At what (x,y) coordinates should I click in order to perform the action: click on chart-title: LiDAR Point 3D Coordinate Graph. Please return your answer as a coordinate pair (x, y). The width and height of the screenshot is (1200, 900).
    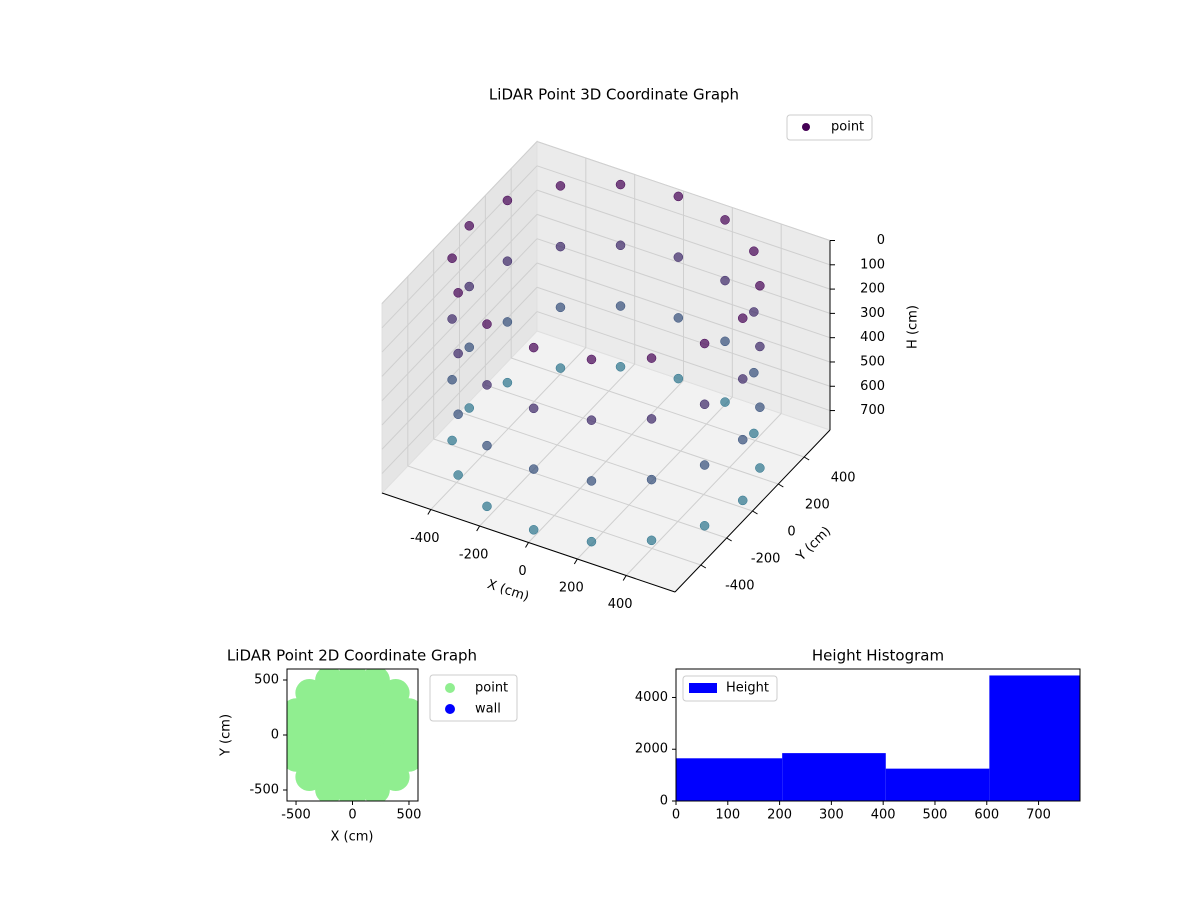
    Looking at the image, I should click on (614, 95).